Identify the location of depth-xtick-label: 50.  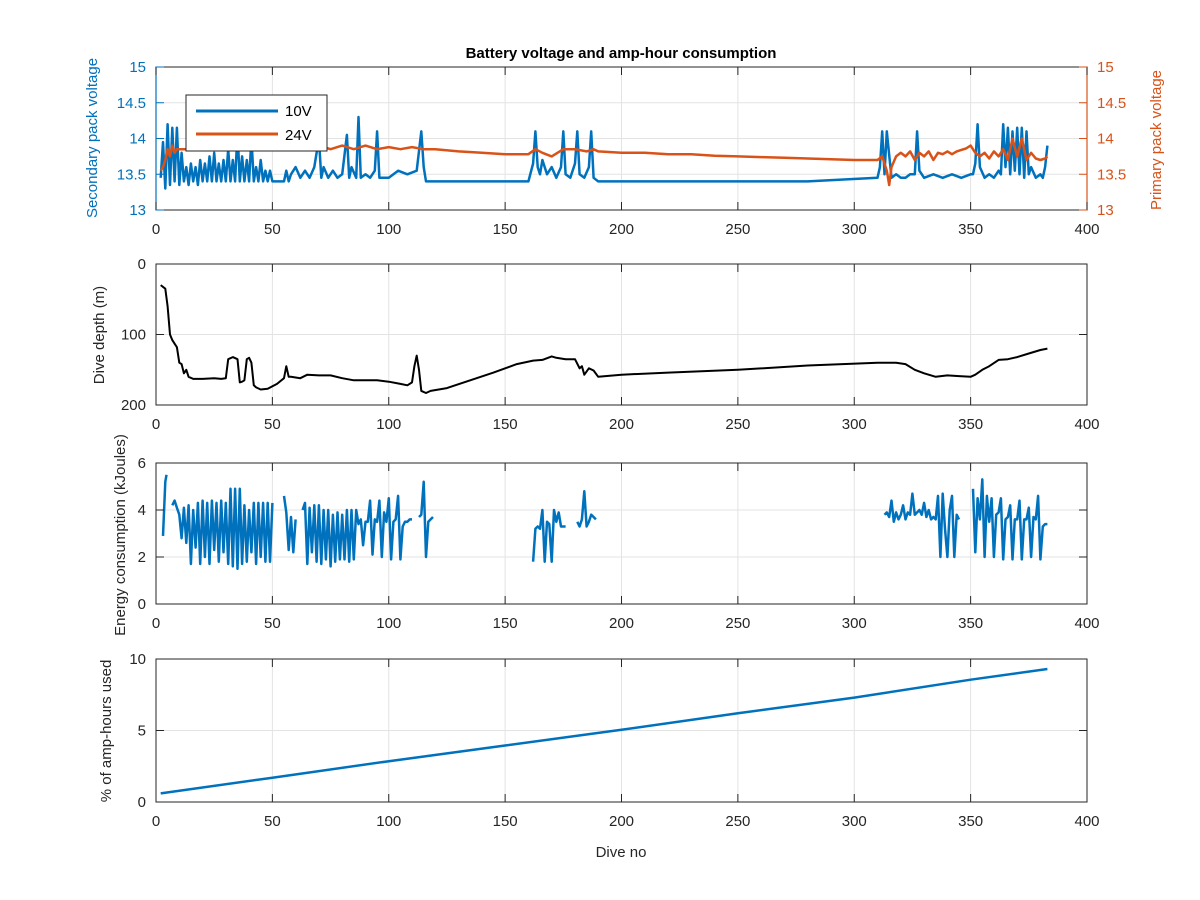
(272, 424).